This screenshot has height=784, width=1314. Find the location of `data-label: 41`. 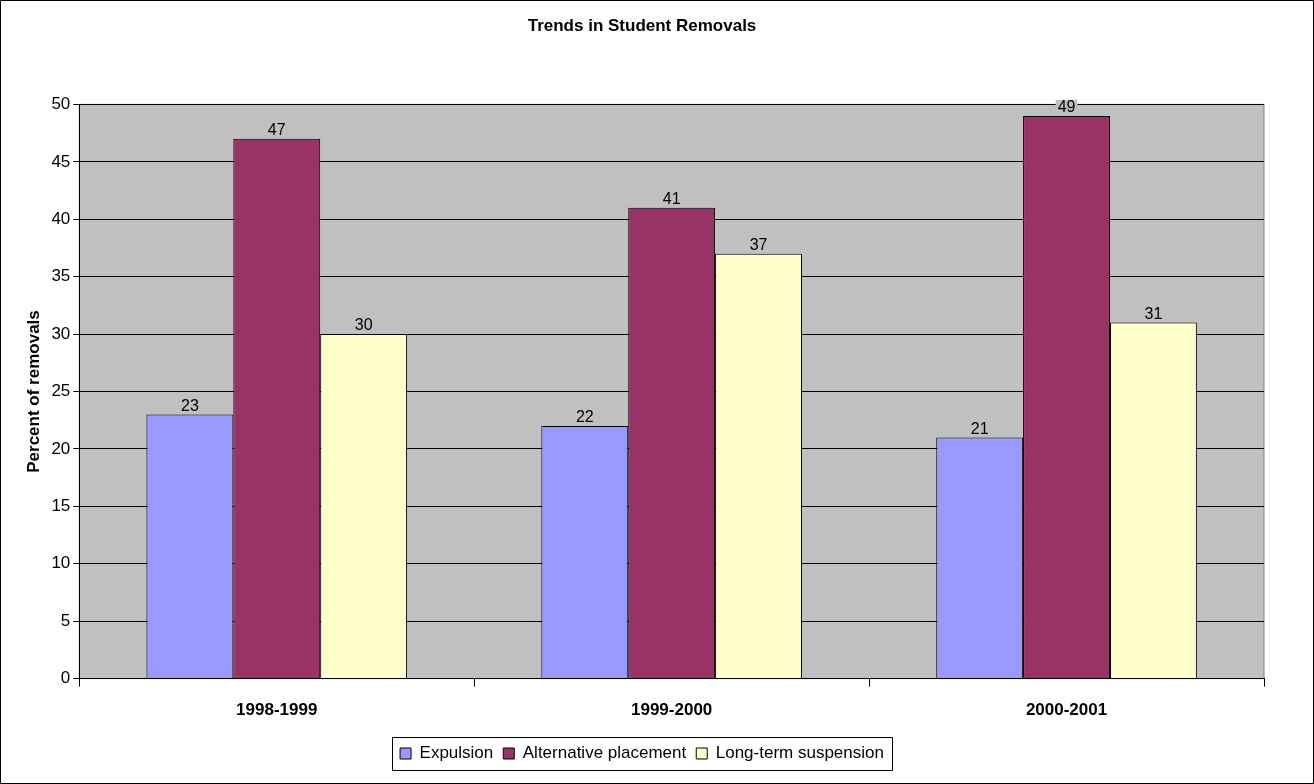

data-label: 41 is located at coordinates (671, 199).